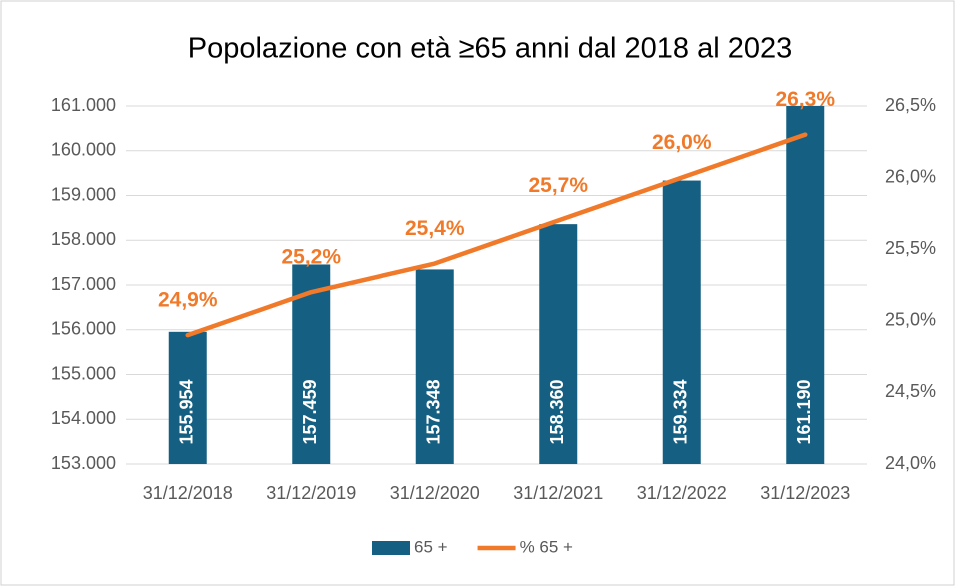 This screenshot has width=955, height=586. I want to click on x-tick-label: 31/12/2020, so click(435, 493).